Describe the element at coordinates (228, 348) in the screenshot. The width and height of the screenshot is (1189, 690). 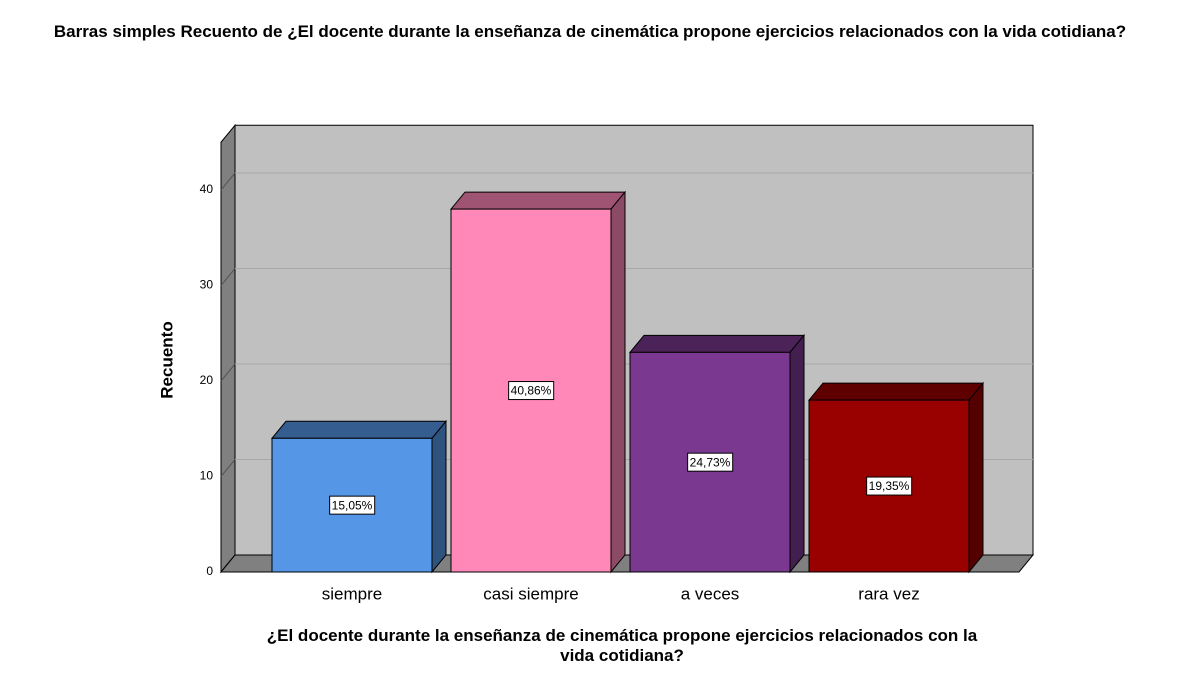
I see `left-wall` at that location.